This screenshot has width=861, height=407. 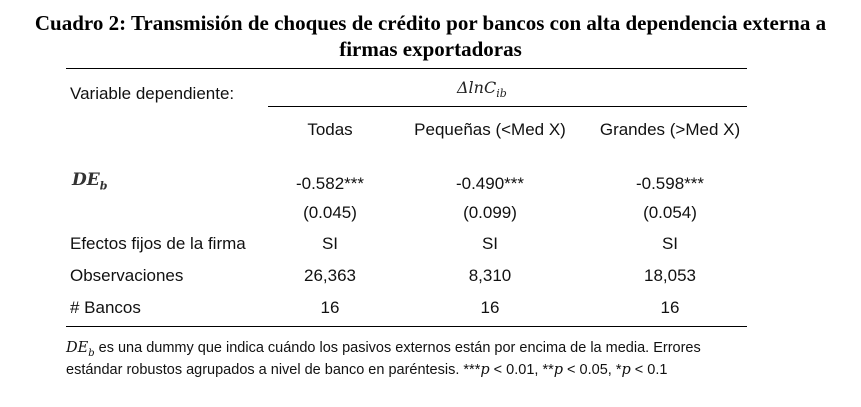 I want to click on dependent-variable-symbol: ΔlnCib, so click(x=482, y=89).